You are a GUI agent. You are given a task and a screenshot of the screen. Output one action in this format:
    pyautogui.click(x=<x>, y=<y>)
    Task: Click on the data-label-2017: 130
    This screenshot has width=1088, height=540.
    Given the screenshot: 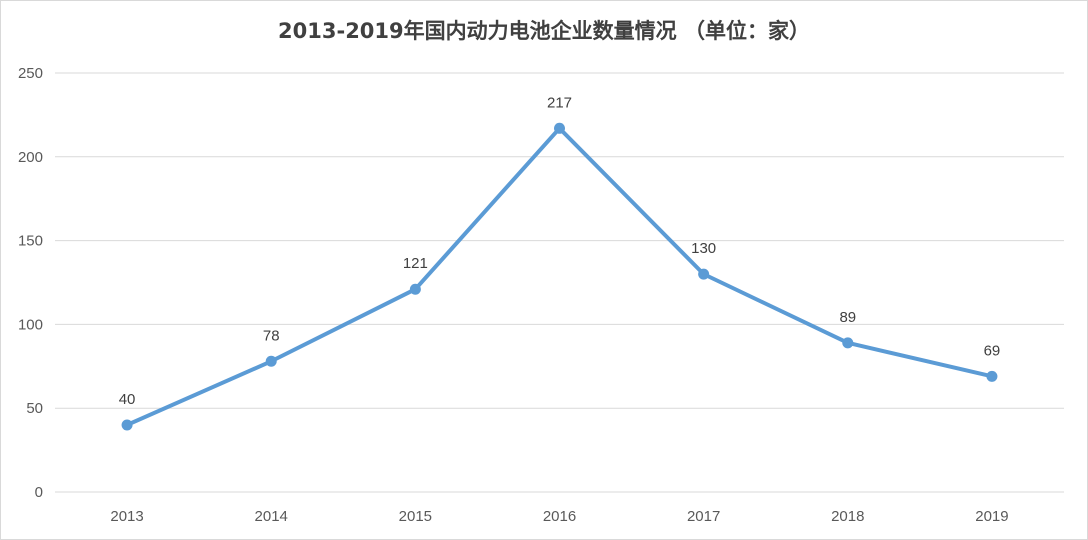 What is the action you would take?
    pyautogui.click(x=703, y=248)
    